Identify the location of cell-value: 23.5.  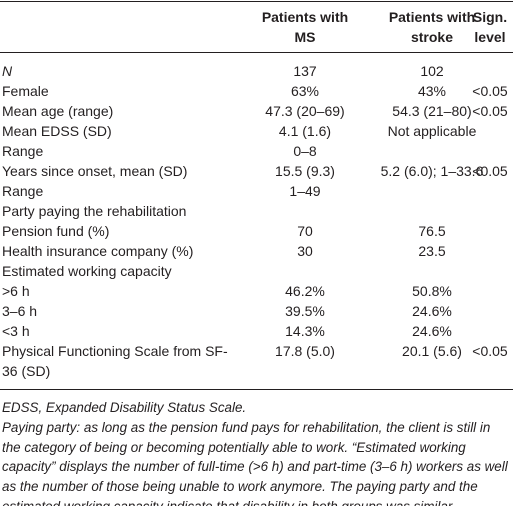
(432, 251).